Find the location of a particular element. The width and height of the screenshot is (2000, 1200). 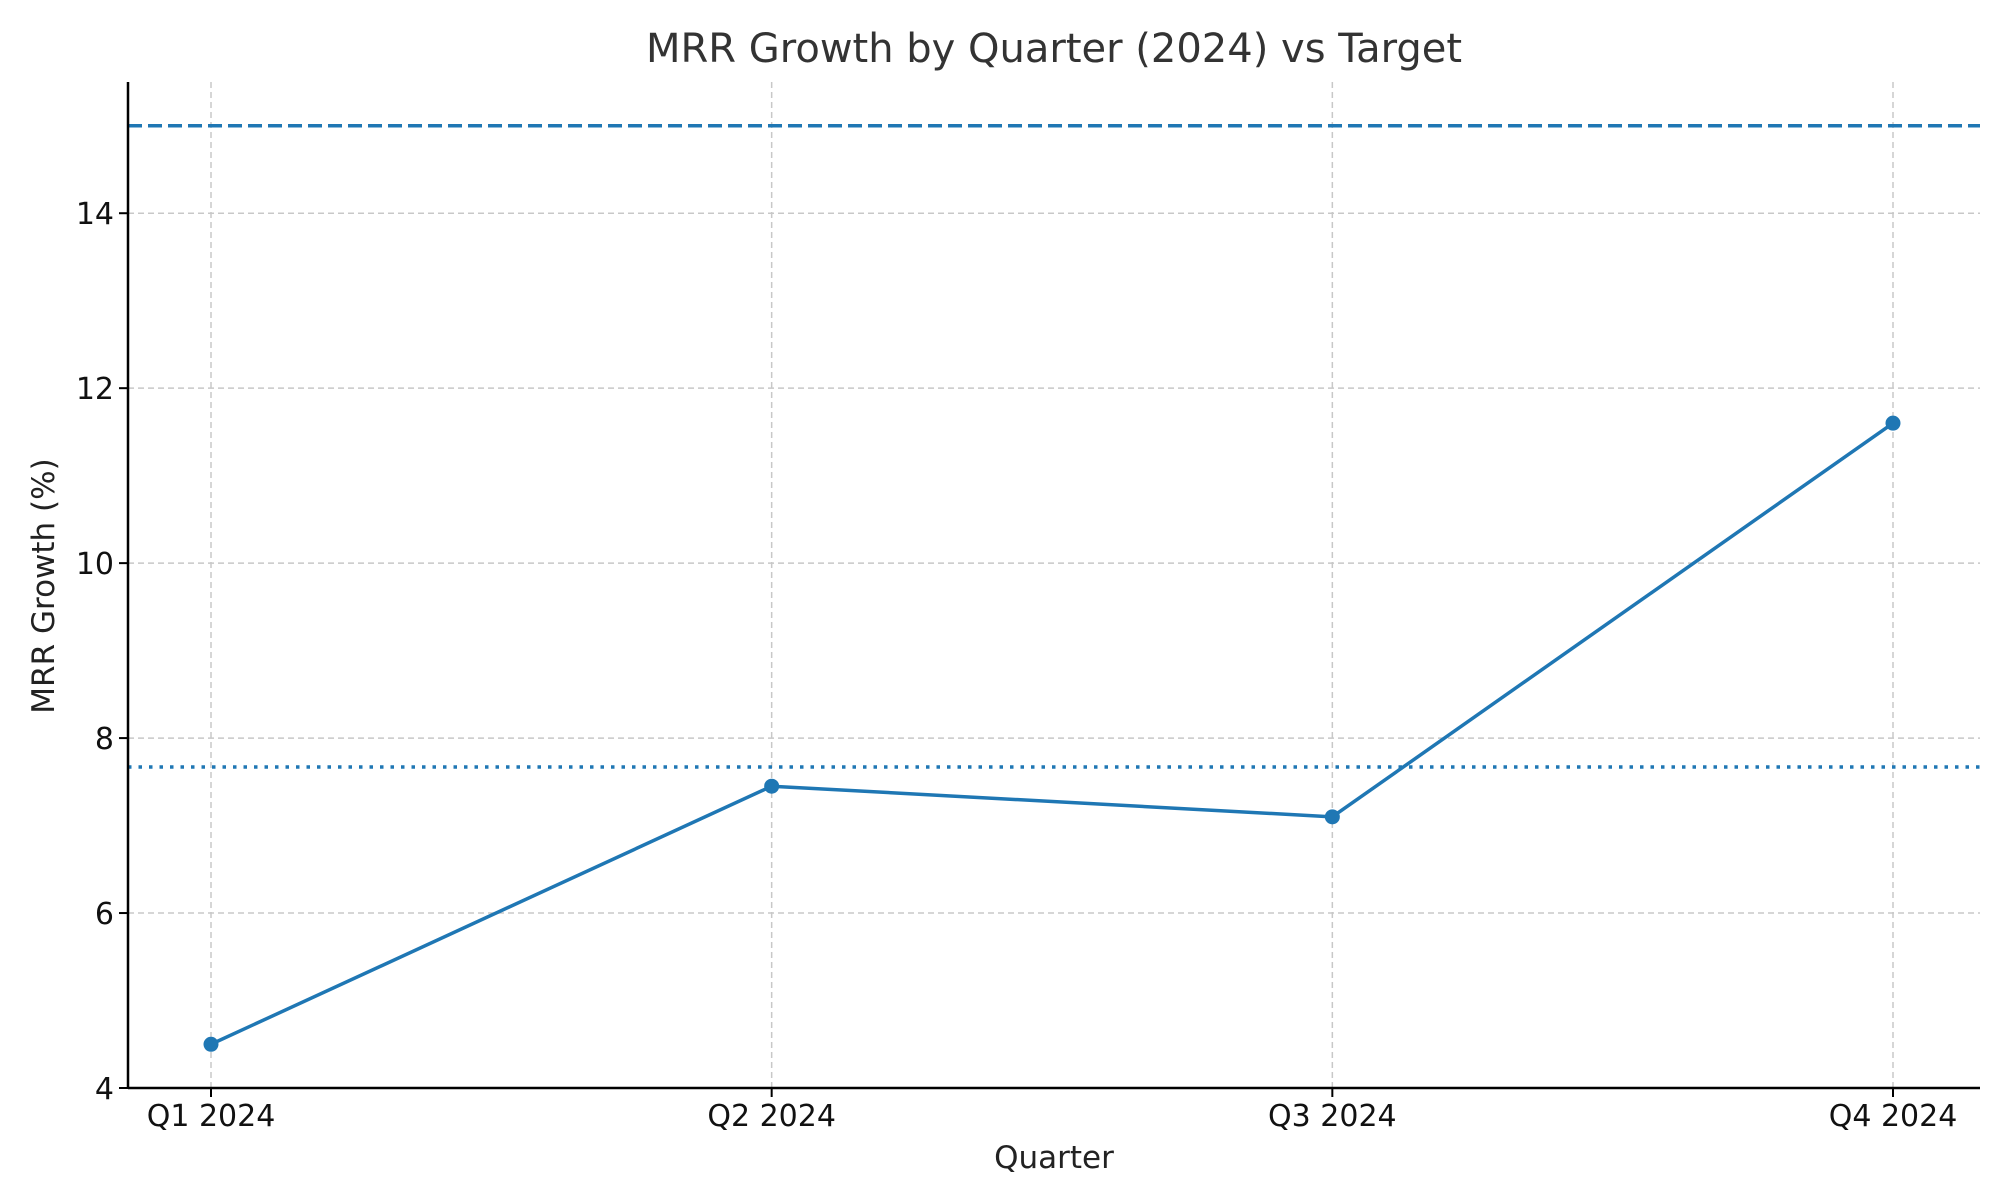

x-tick-label: Q1 2024 is located at coordinates (211, 1116).